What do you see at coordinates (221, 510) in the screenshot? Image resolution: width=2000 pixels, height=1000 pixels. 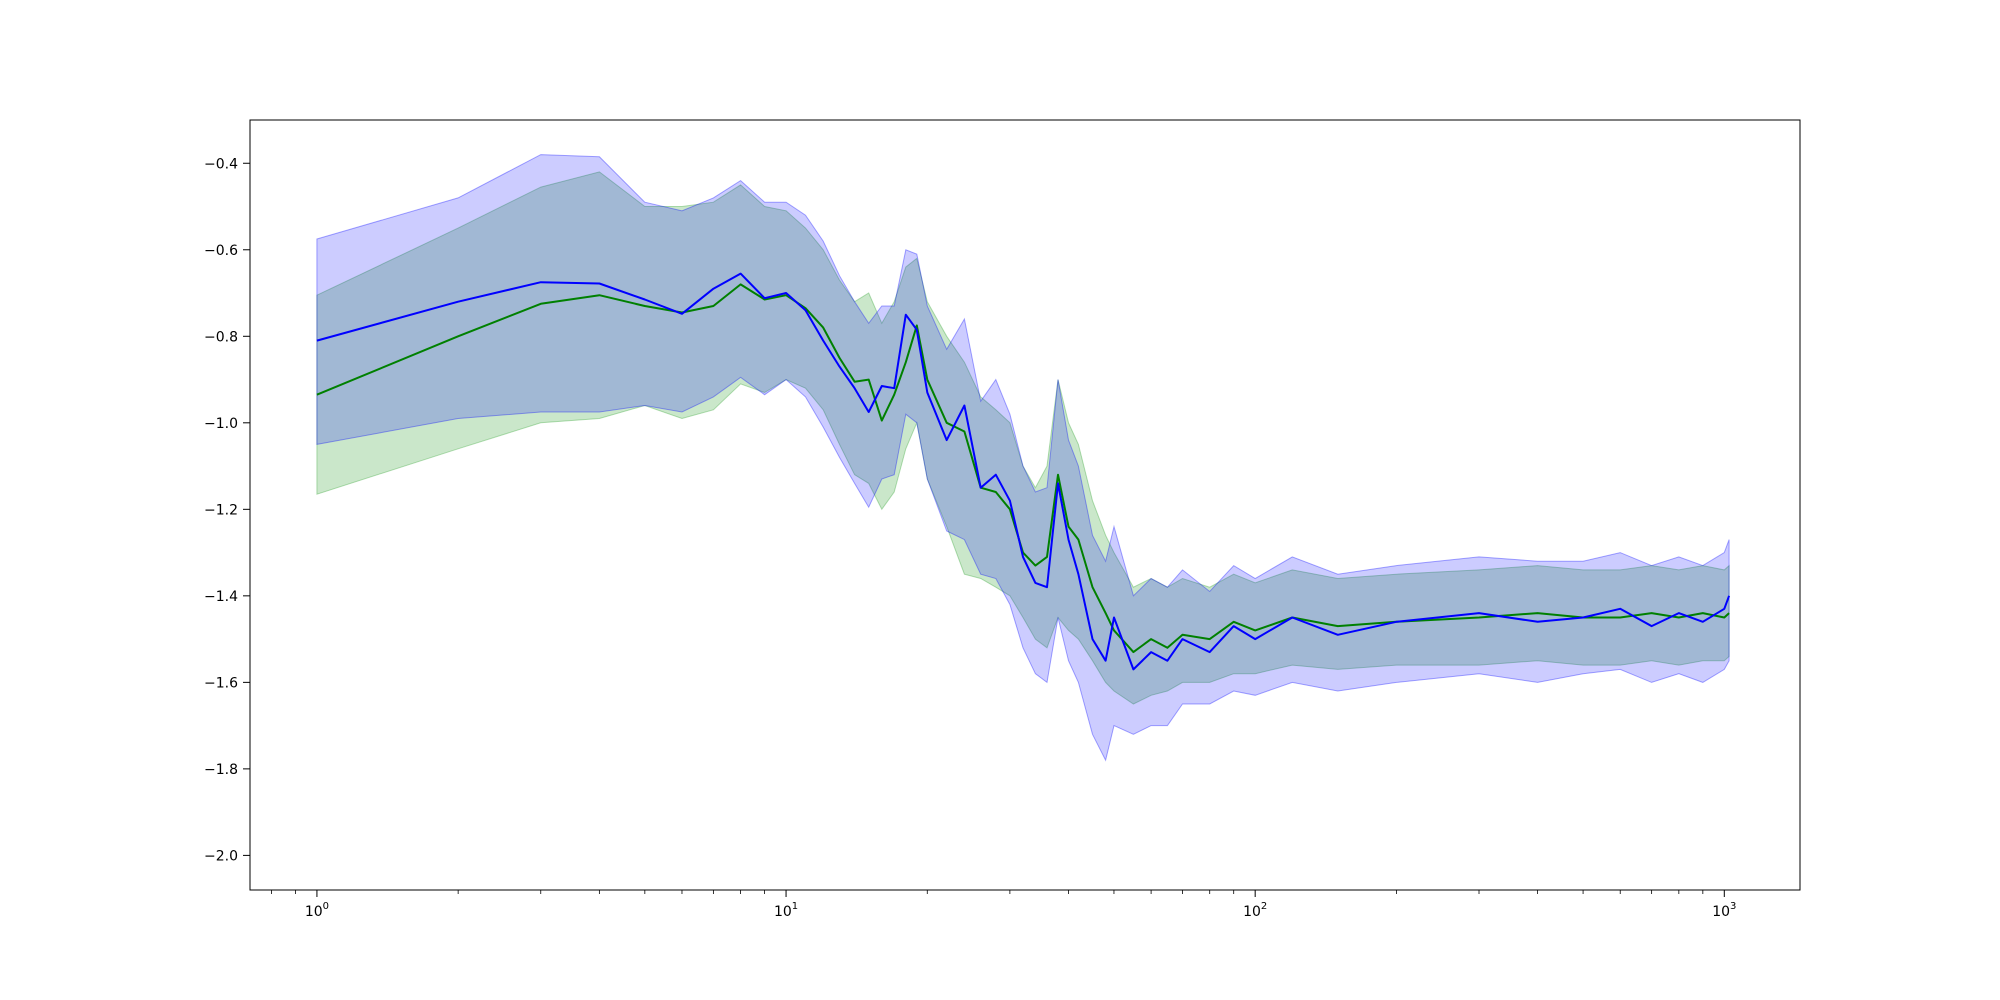 I see `y-tick-label: −1.2` at bounding box center [221, 510].